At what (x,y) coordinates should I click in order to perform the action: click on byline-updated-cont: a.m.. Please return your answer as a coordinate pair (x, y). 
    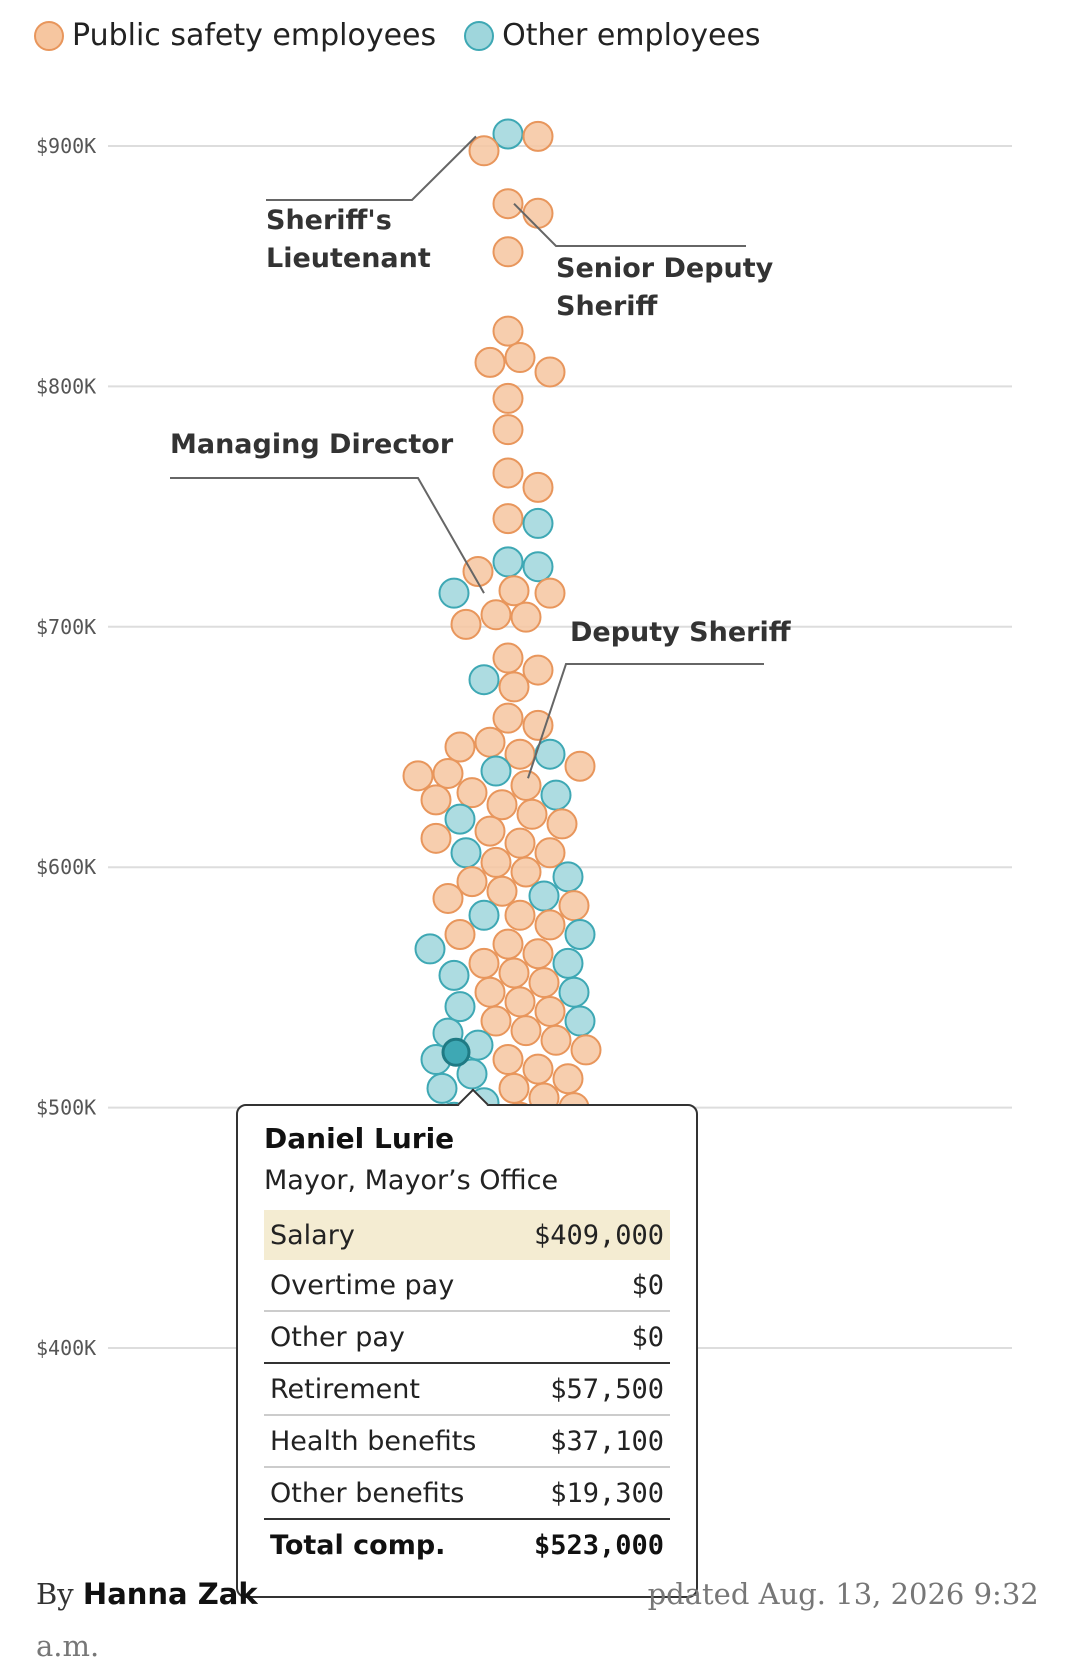
    Looking at the image, I should click on (68, 1646).